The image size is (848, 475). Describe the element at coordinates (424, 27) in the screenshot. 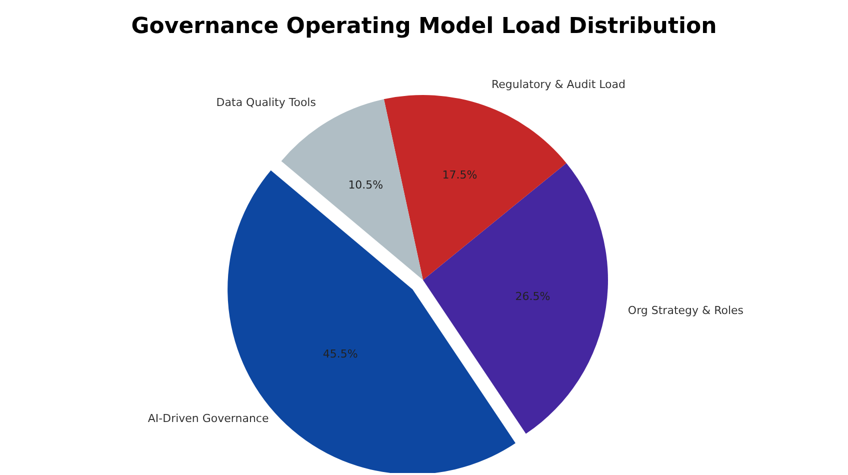

I see `chart-title: Governance Operating Model Load Distribution` at that location.